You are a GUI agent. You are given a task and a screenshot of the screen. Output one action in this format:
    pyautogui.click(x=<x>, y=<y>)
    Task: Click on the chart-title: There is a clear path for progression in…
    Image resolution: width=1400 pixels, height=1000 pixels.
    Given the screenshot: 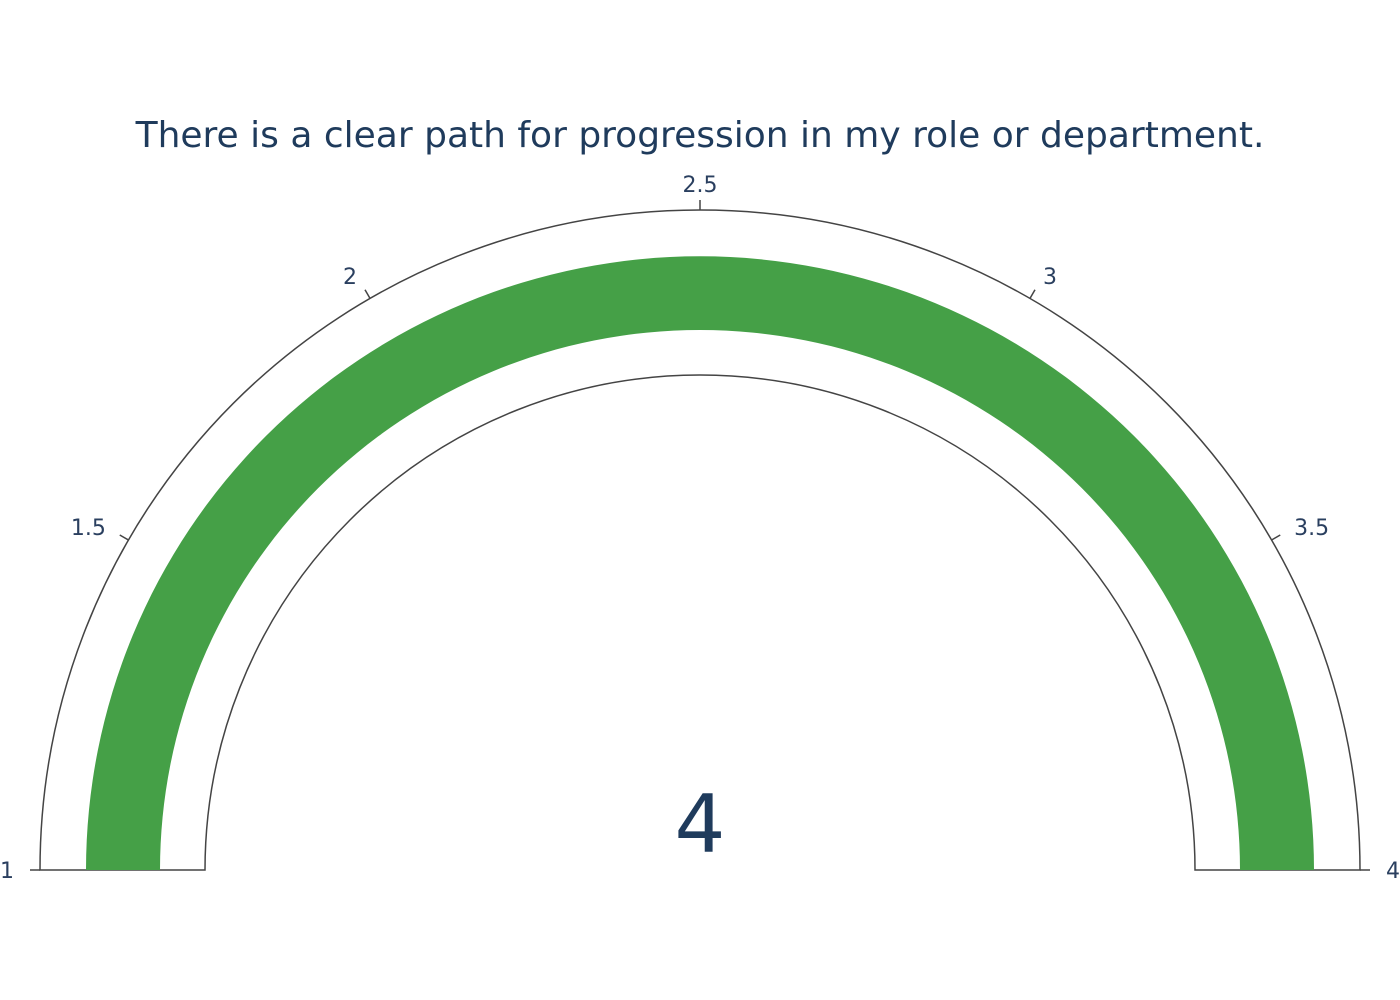 What is the action you would take?
    pyautogui.click(x=700, y=135)
    